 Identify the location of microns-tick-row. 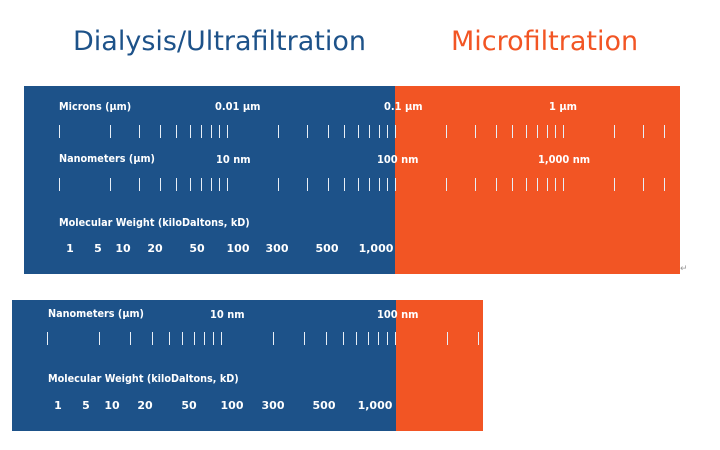
(352, 131).